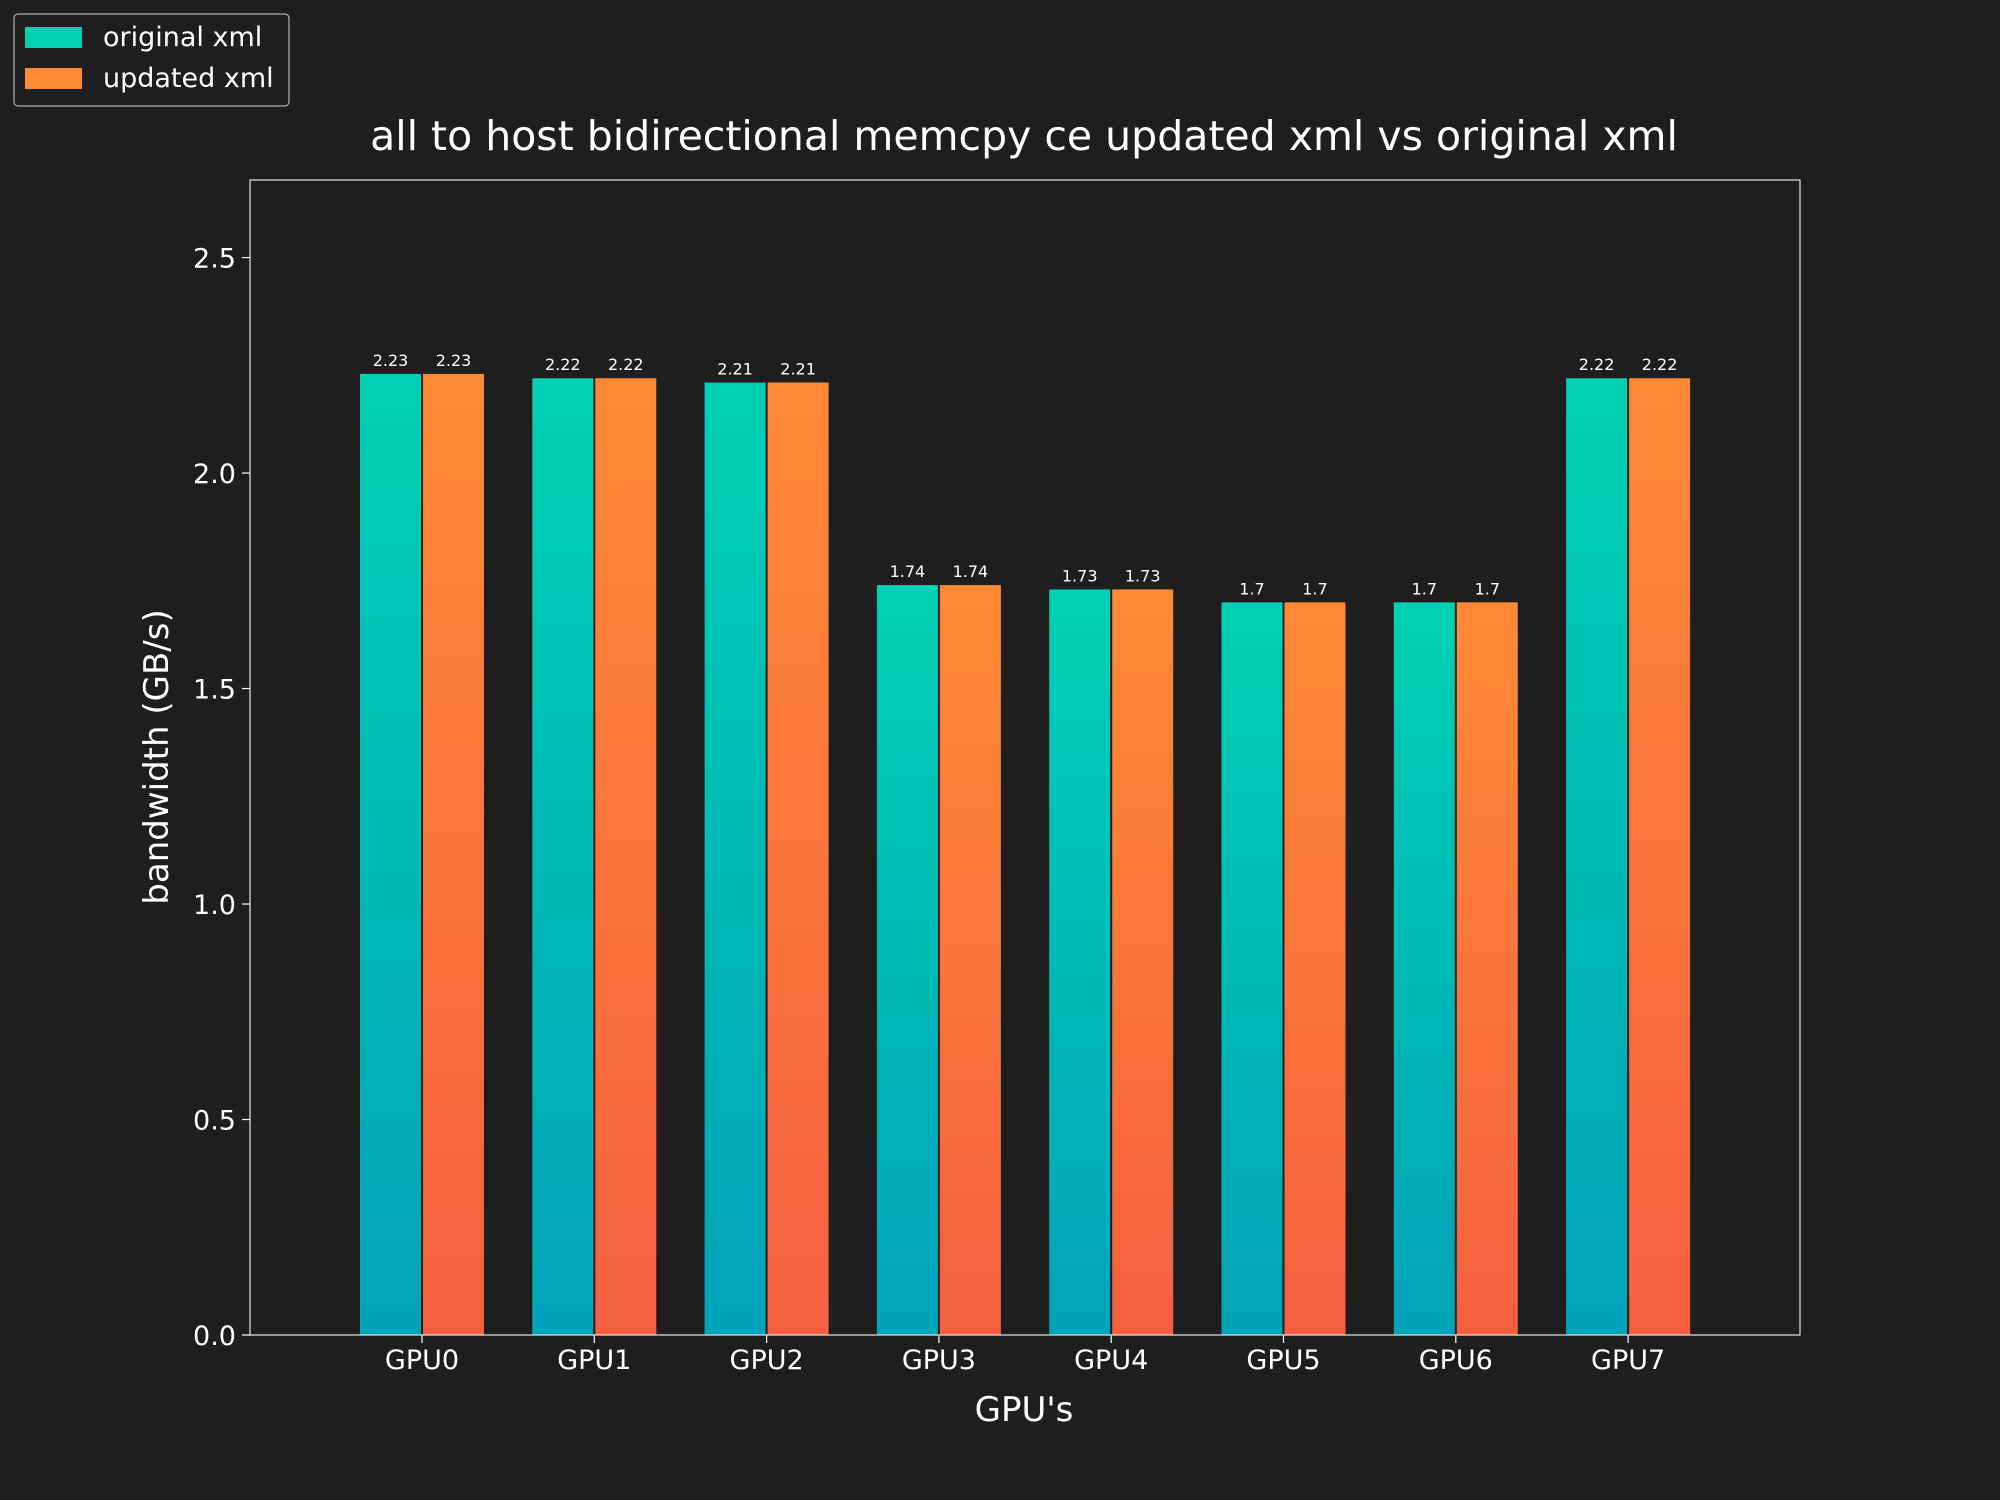 The image size is (2000, 1500). I want to click on bar-updated-gpu7, so click(1660, 856).